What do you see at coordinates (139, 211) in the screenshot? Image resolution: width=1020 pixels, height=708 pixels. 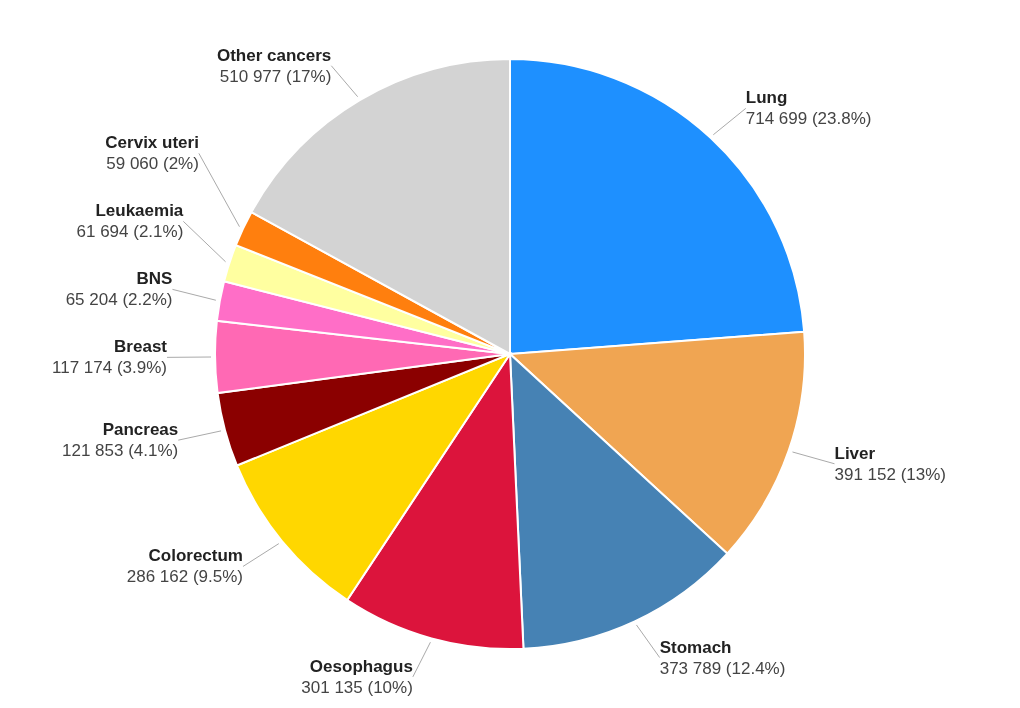 I see `slice-label: Leukaemia` at bounding box center [139, 211].